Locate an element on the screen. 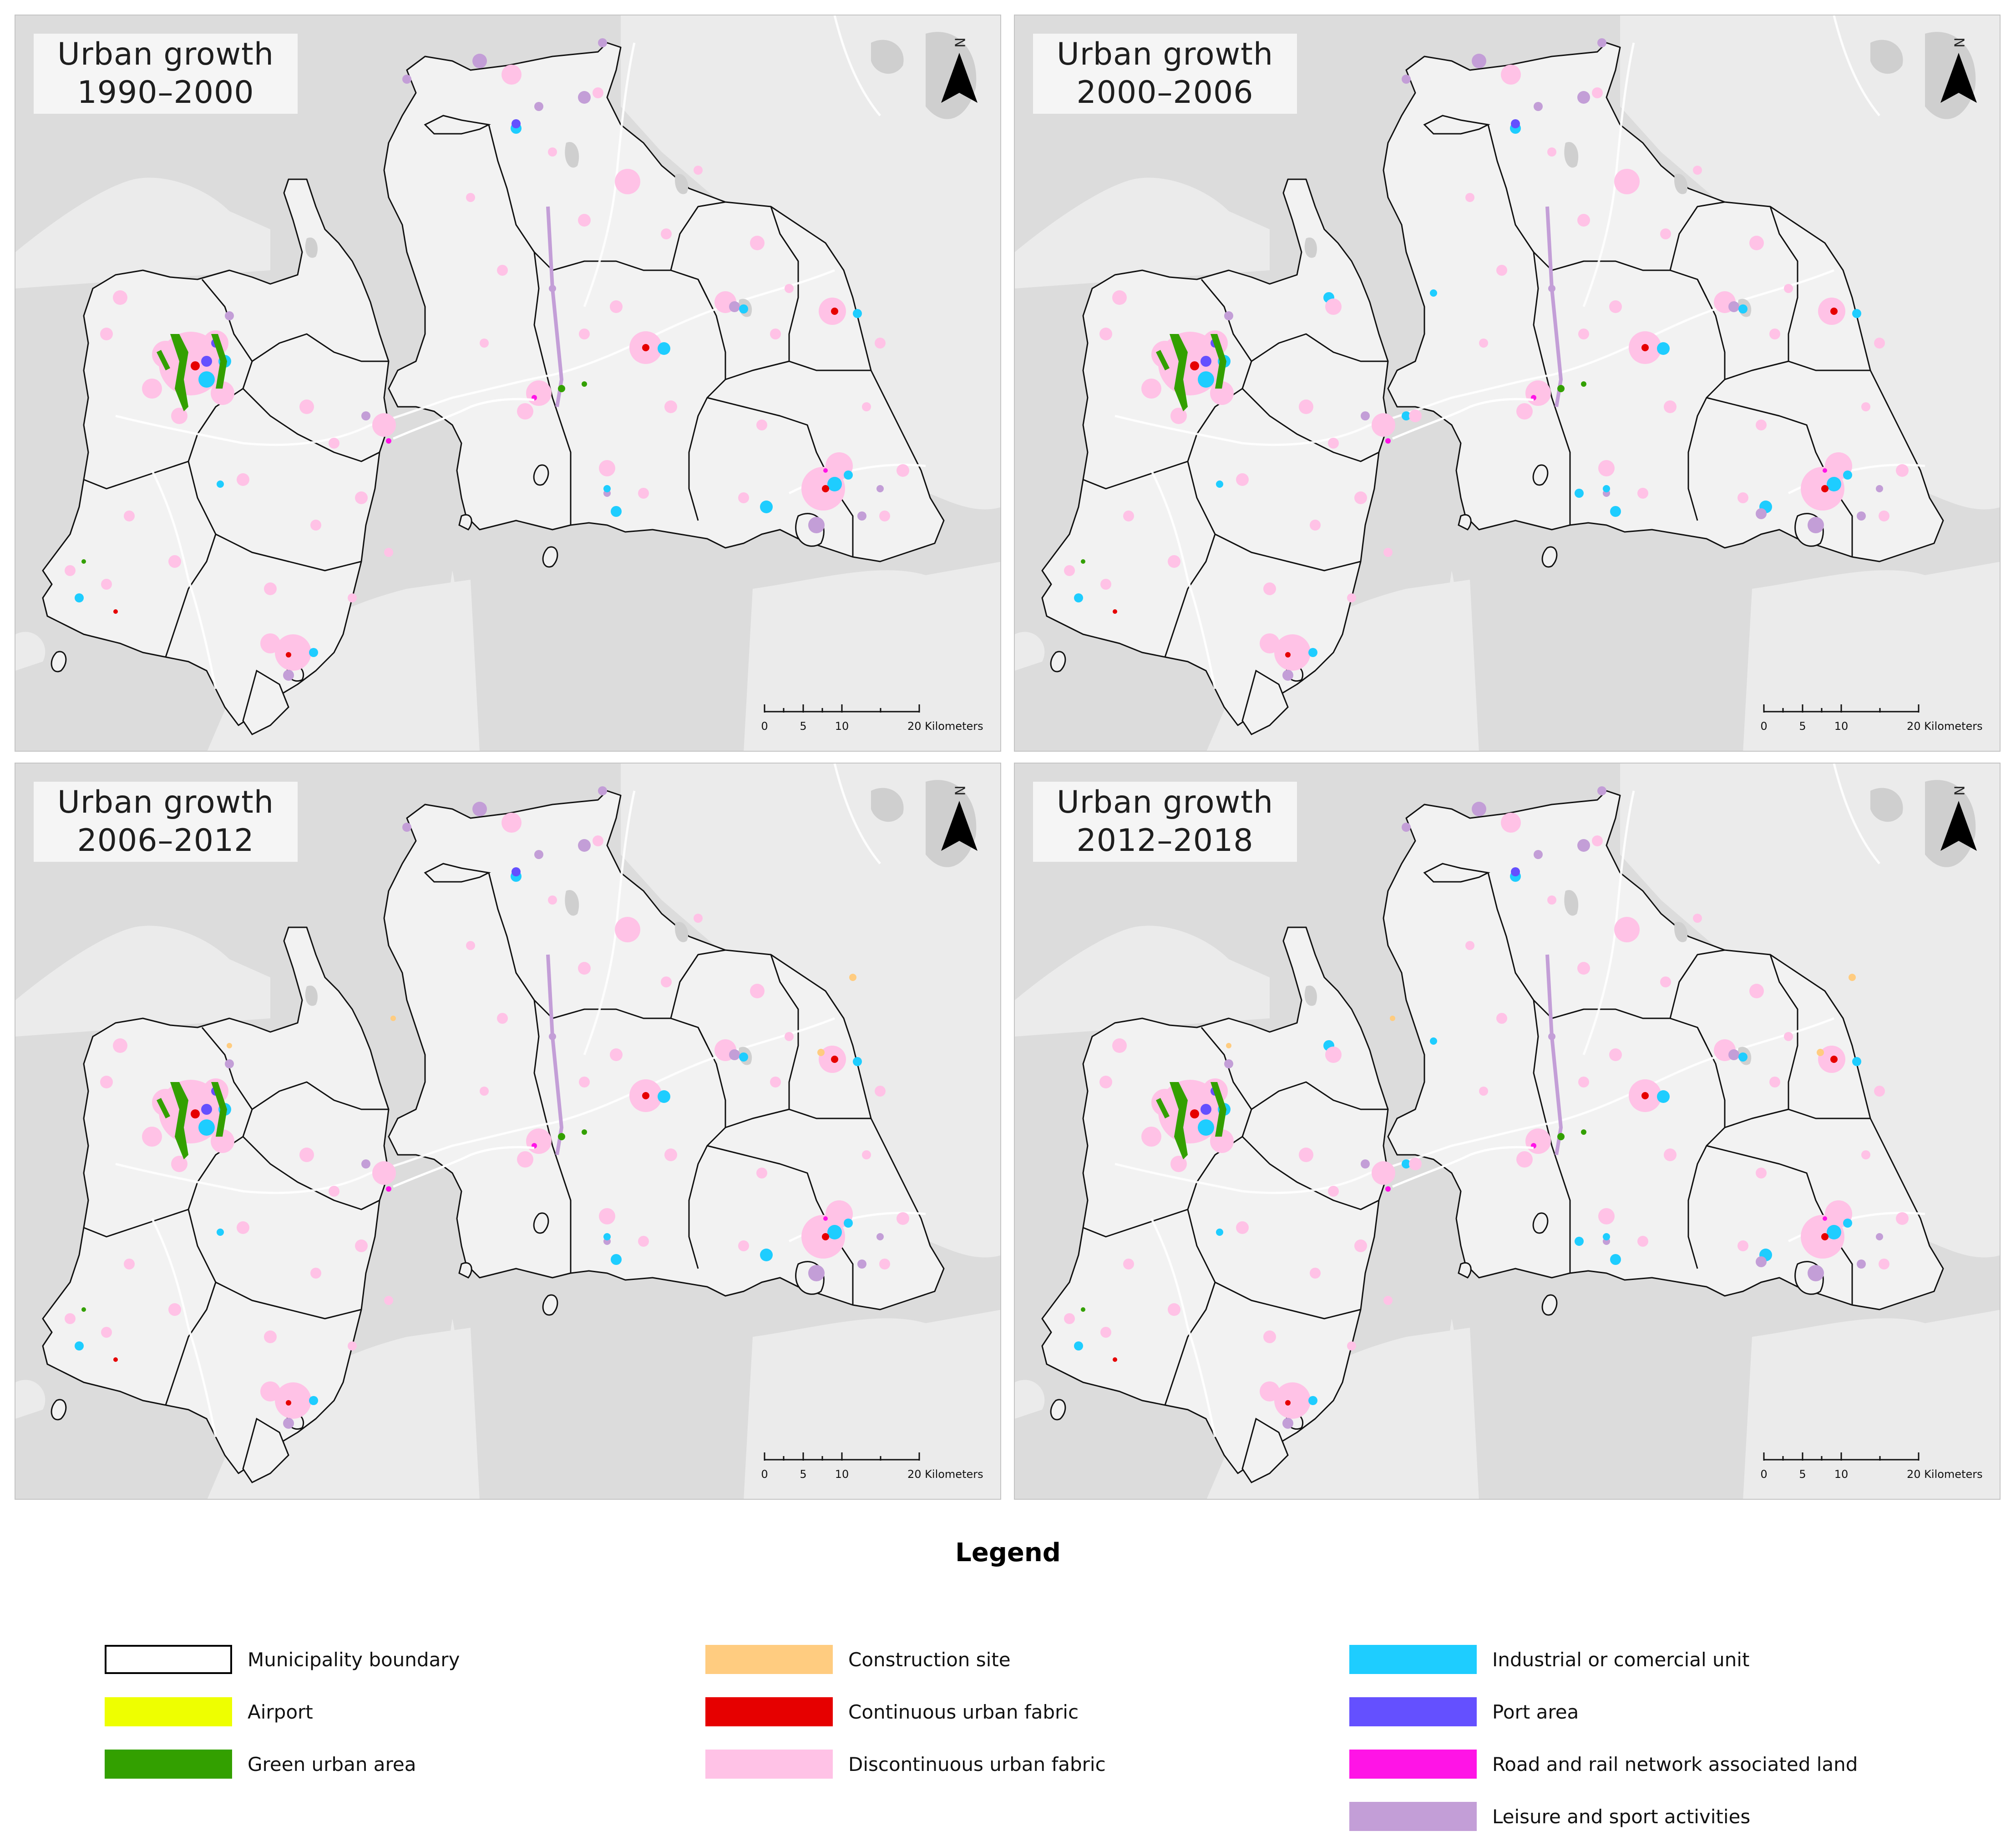 This screenshot has width=2016, height=1841. legend-swatch-road-rail is located at coordinates (1413, 1764).